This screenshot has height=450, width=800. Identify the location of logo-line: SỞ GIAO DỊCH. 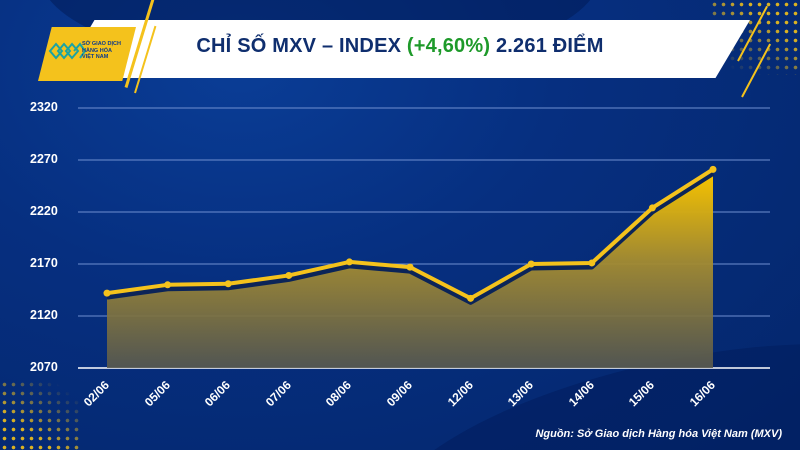
(101, 44).